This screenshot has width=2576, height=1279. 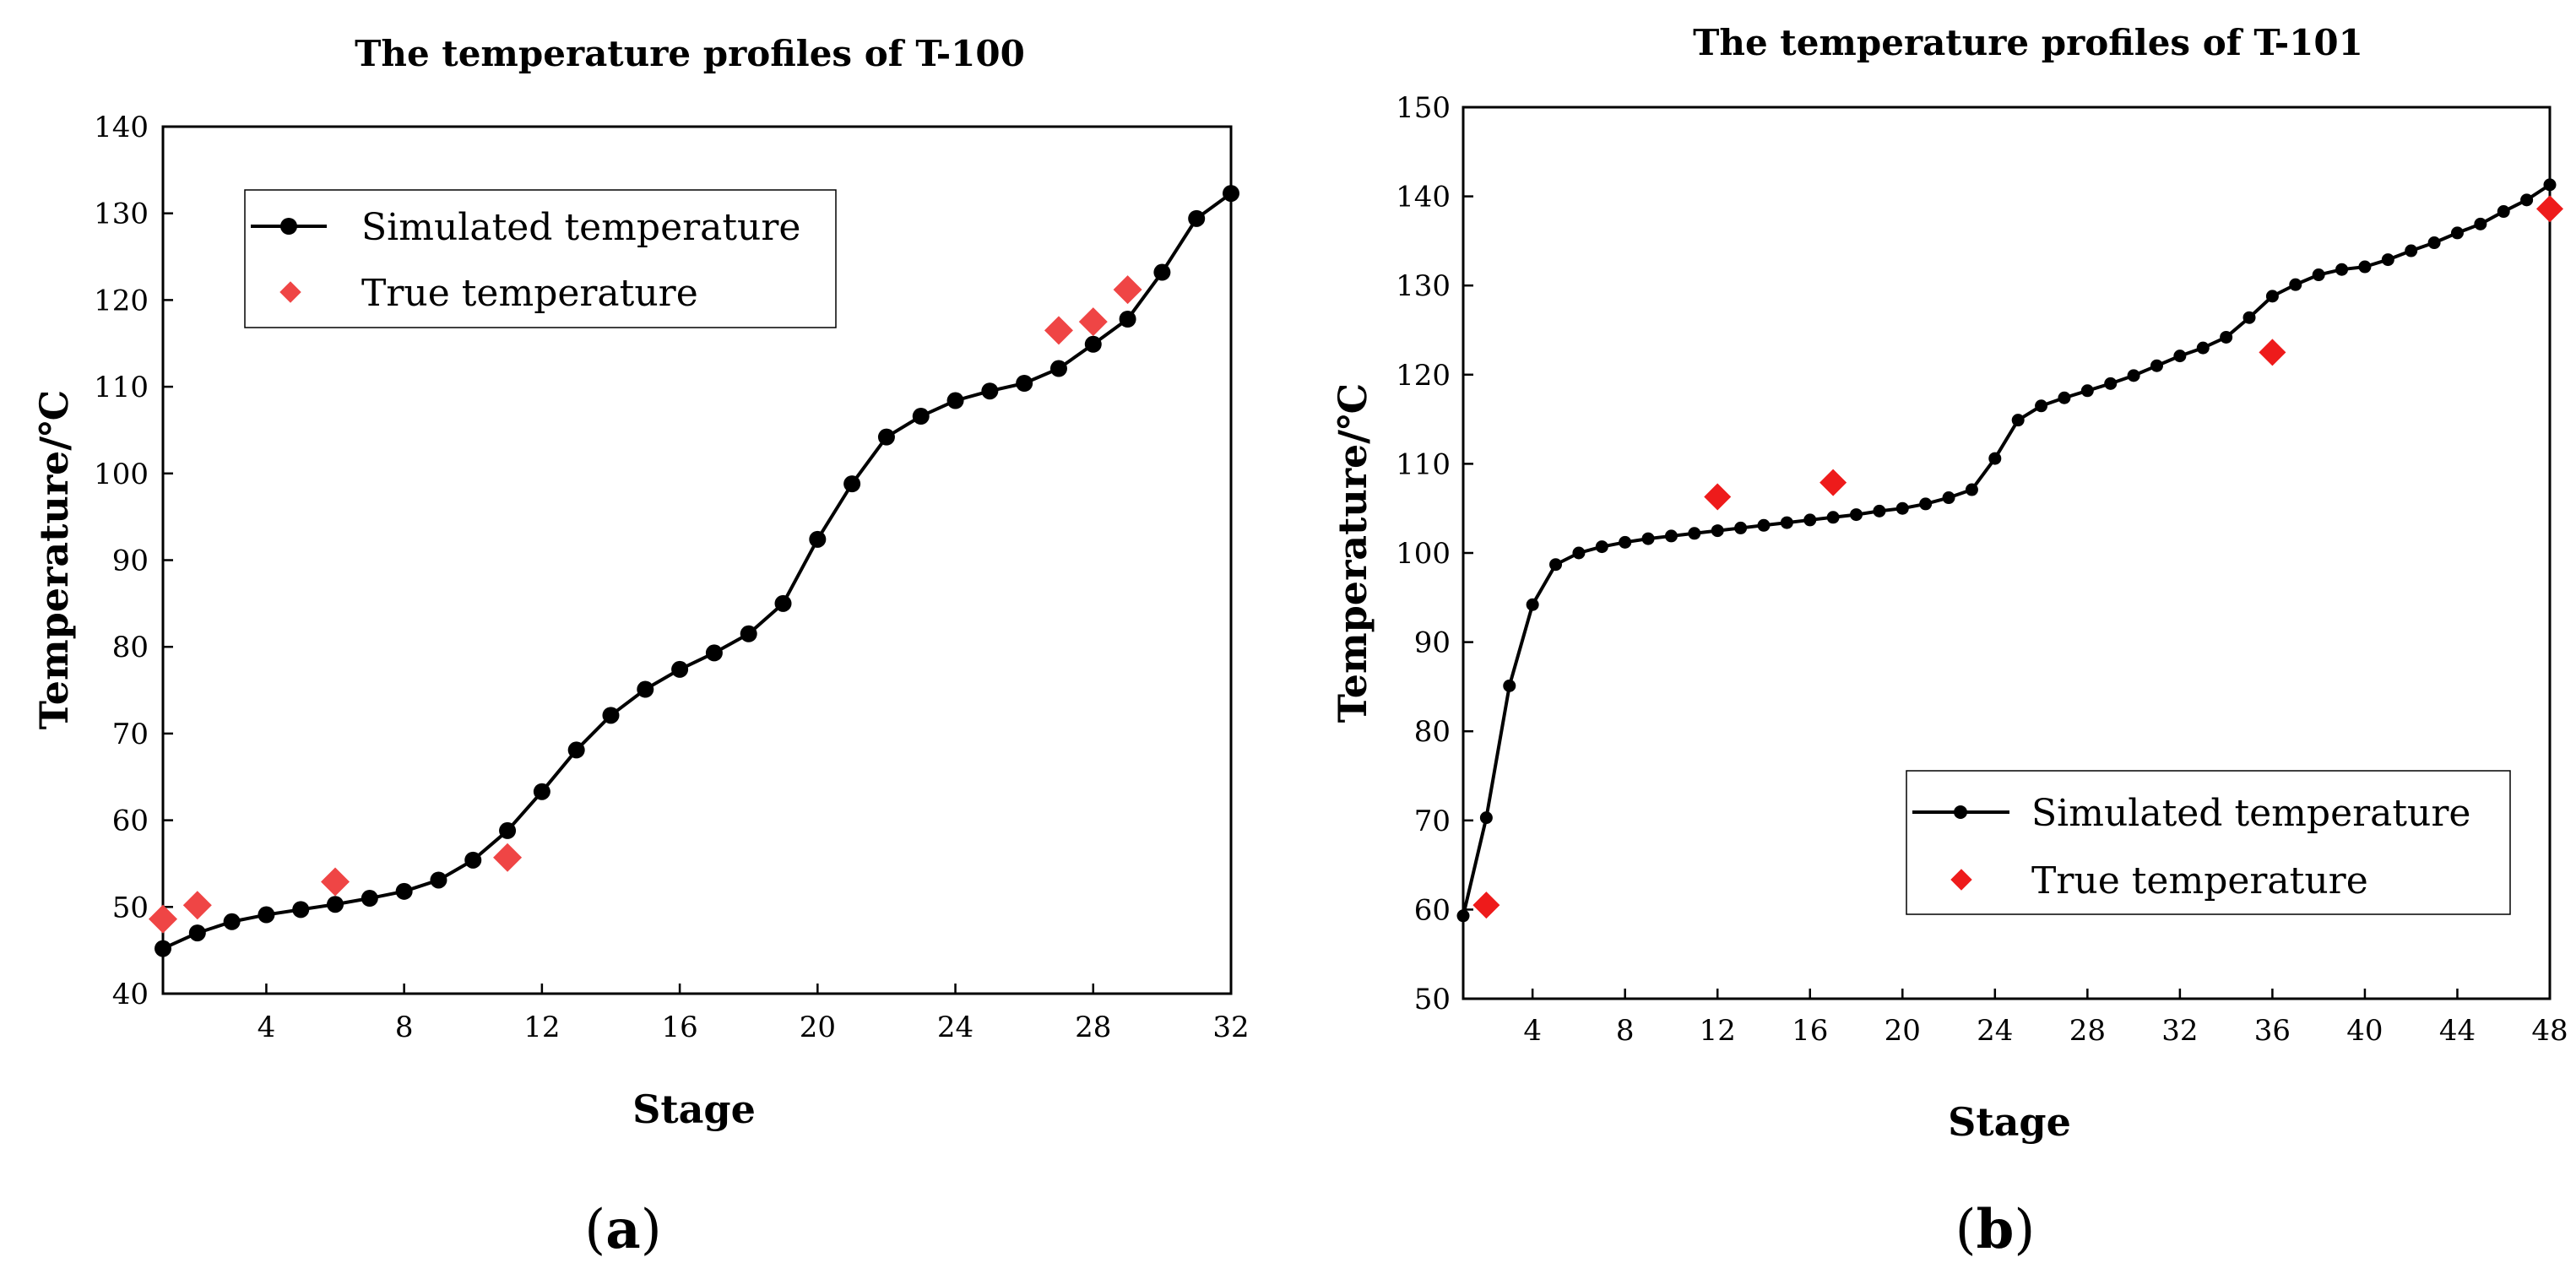 I want to click on panel-a-x-tick-label: 4, so click(x=267, y=1027).